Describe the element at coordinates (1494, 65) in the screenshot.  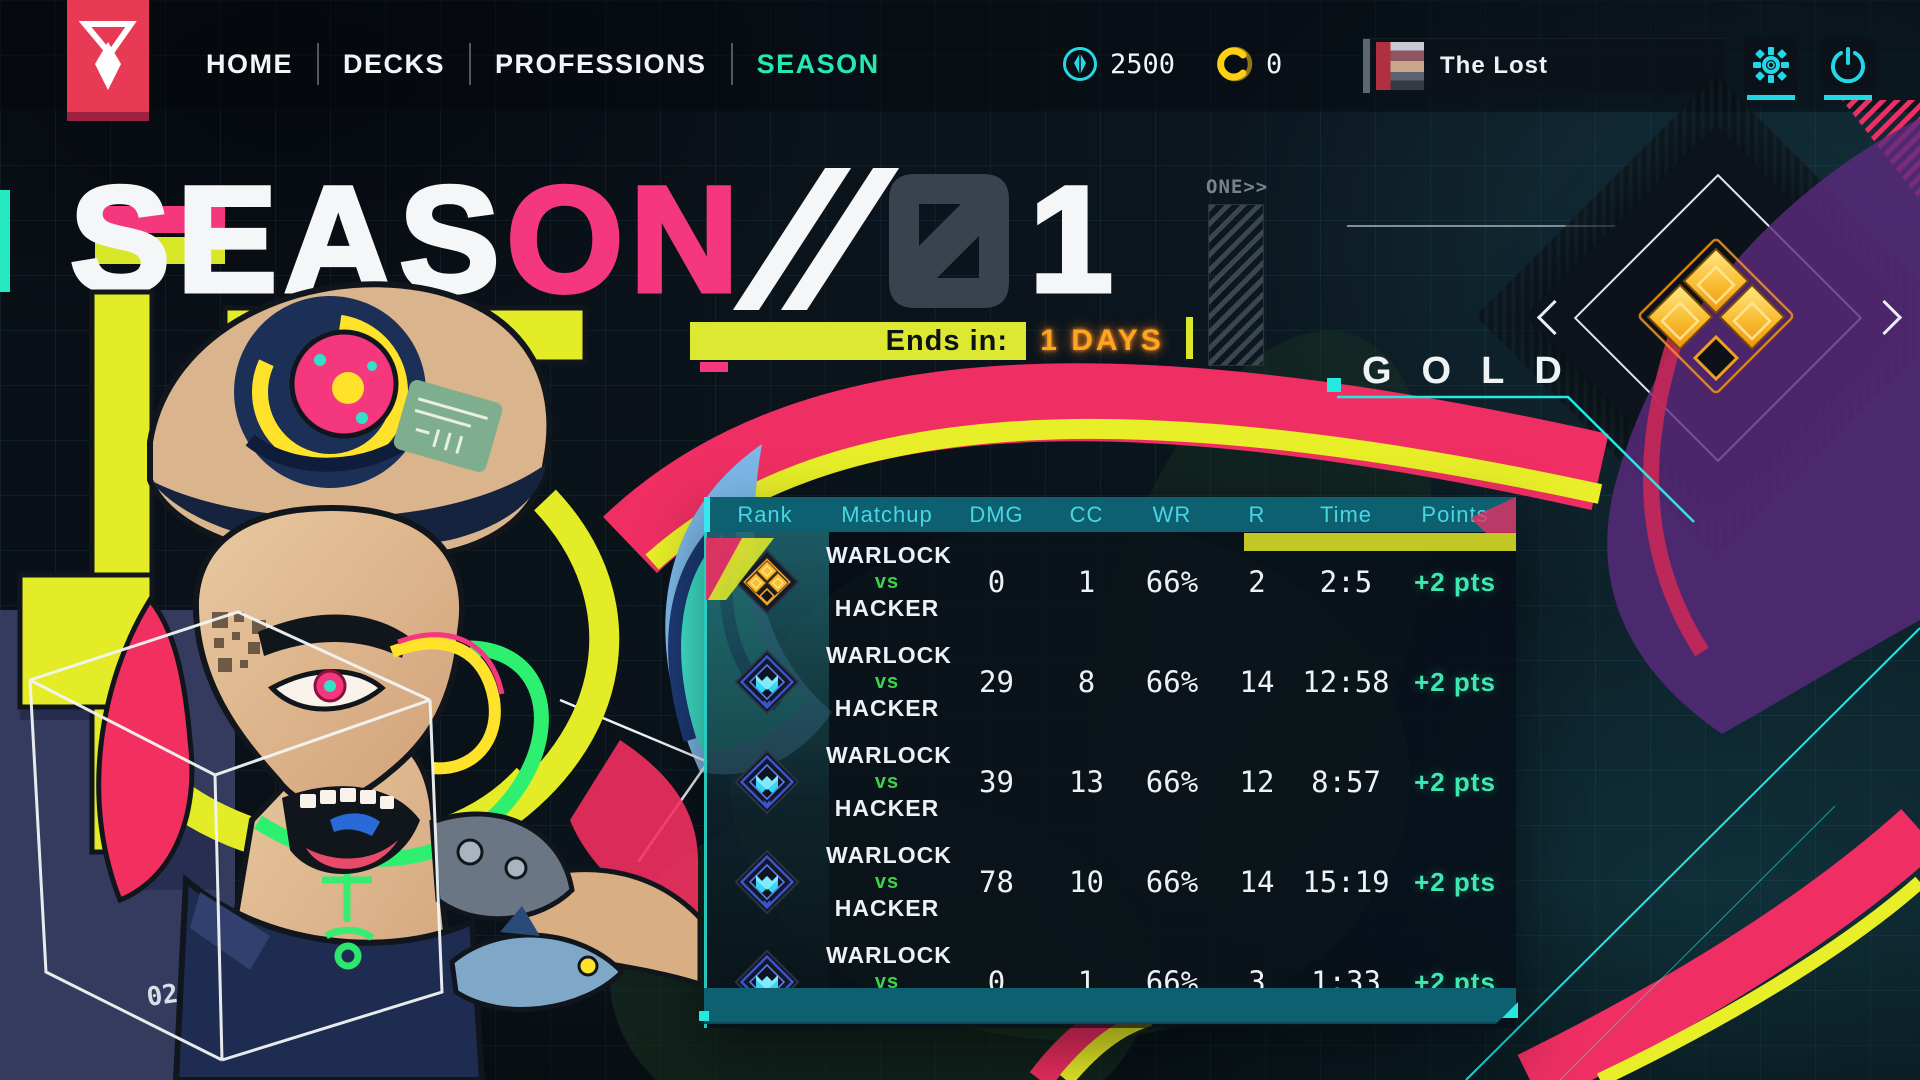
I see `profile-name: The Lost` at that location.